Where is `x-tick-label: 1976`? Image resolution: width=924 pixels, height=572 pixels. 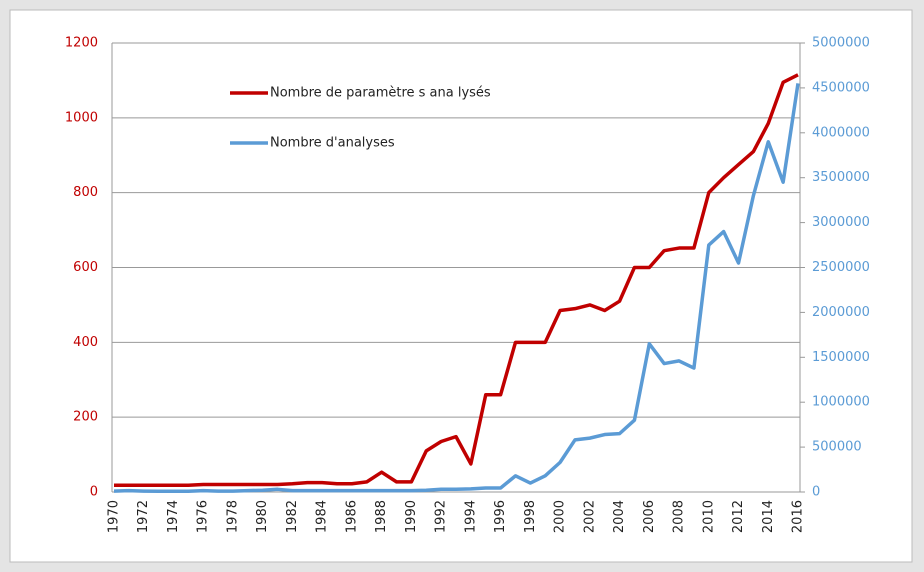 x-tick-label: 1976 is located at coordinates (203, 516).